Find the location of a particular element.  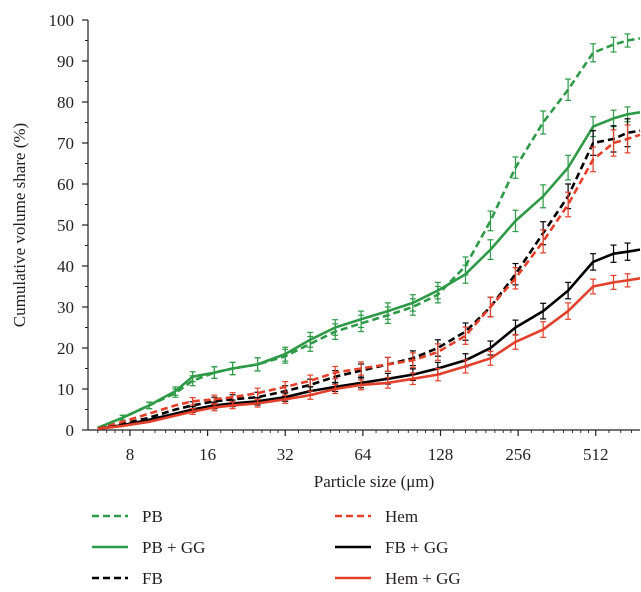

legend: PB PB + GG FB Hem FB + GG Hem + GG is located at coordinates (276, 547).